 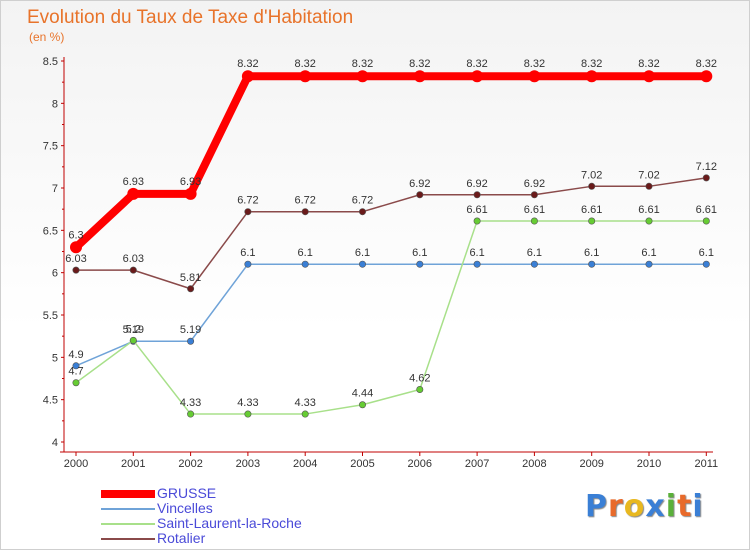 What do you see at coordinates (55, 443) in the screenshot?
I see `y-tick-label: 4` at bounding box center [55, 443].